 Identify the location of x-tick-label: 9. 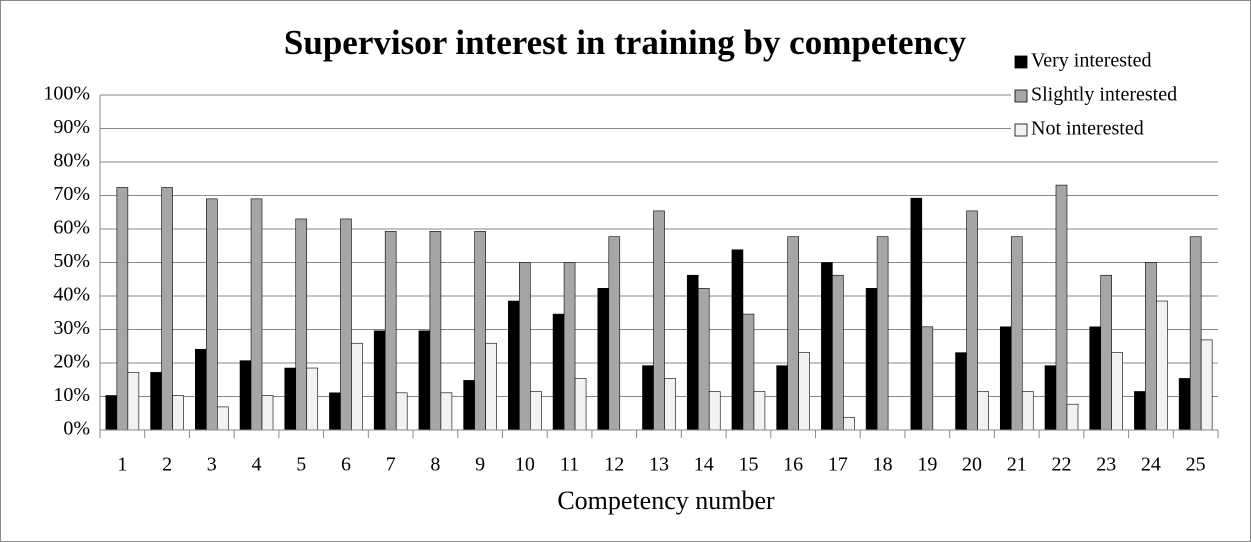
(480, 465).